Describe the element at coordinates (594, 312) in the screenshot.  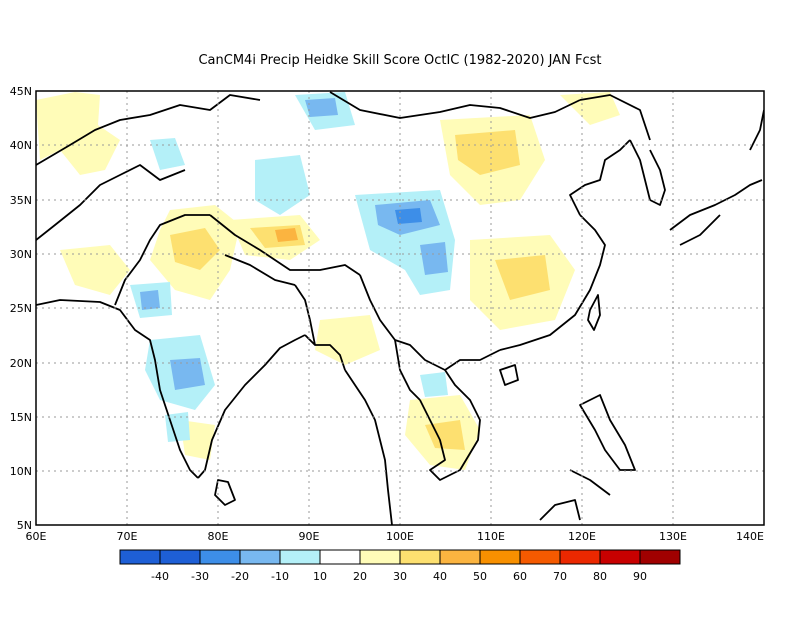
I see `coastline-taiwan` at that location.